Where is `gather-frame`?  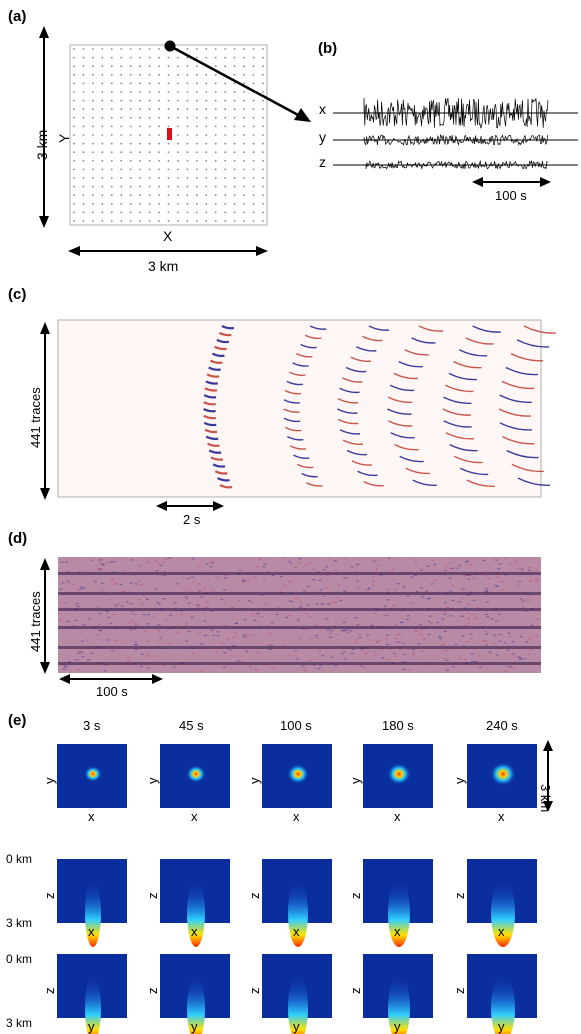
gather-frame is located at coordinates (299, 408).